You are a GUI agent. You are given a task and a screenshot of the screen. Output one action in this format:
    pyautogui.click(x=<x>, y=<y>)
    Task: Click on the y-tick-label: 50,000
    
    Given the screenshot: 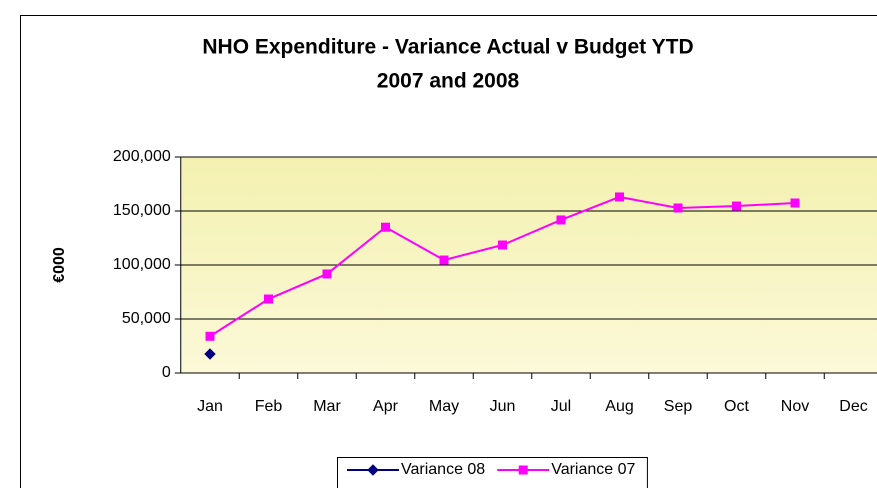 What is the action you would take?
    pyautogui.click(x=146, y=318)
    